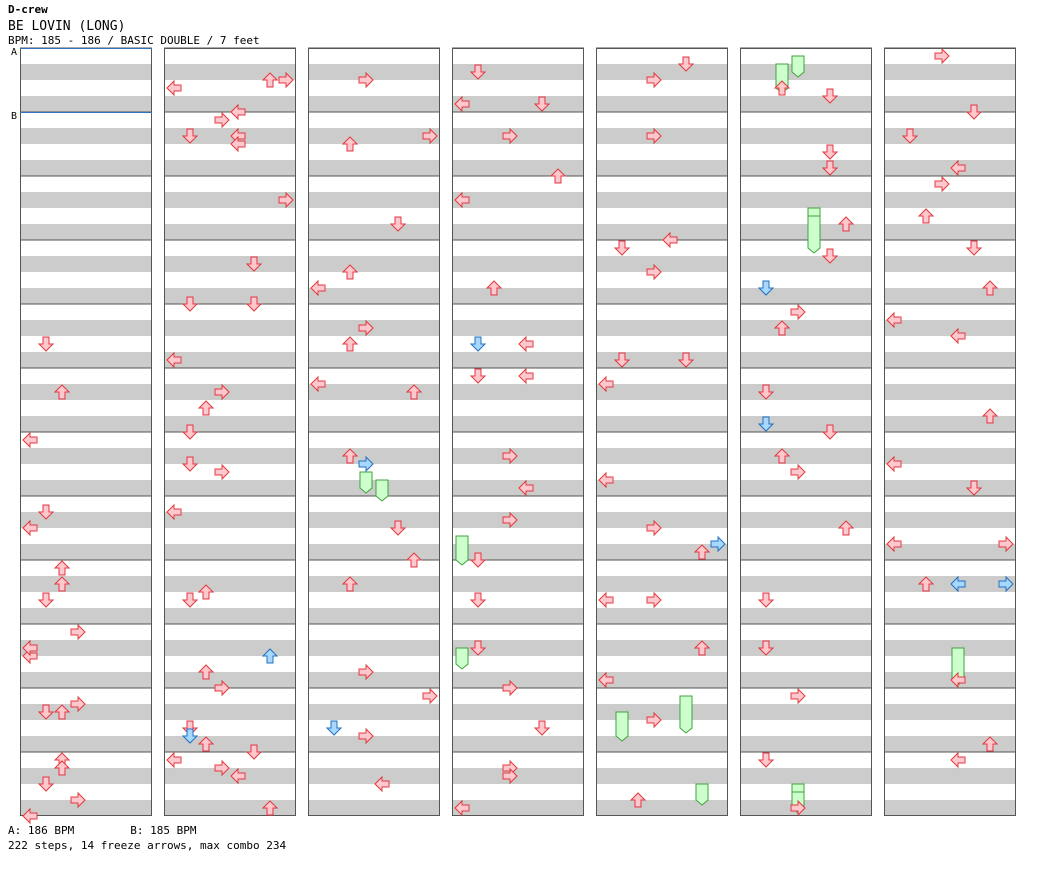 This screenshot has width=1040, height=876. I want to click on bpm-b-label: B: 185 BPM, so click(163, 830).